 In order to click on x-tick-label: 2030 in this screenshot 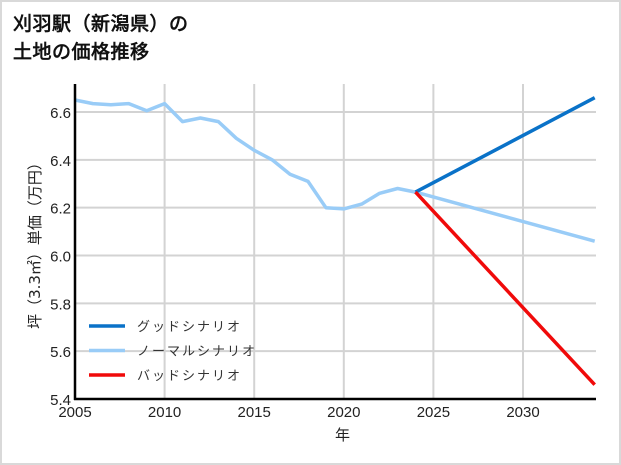, I will do `click(522, 412)`.